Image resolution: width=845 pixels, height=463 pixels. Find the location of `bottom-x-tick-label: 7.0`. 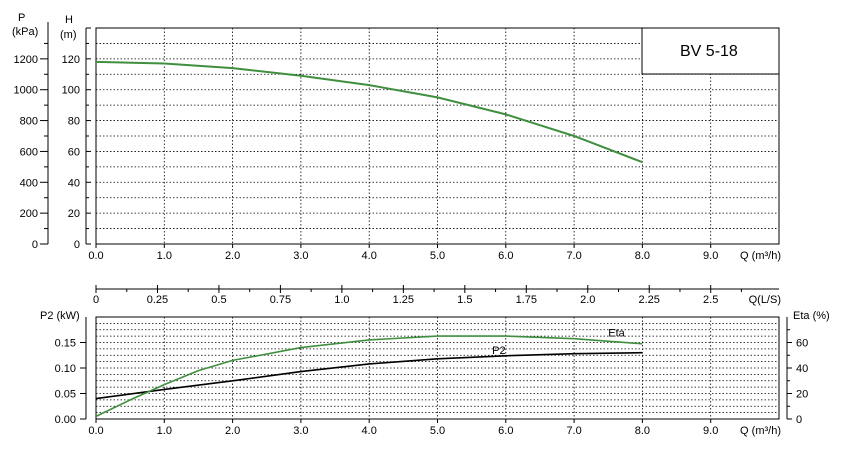

bottom-x-tick-label: 7.0 is located at coordinates (573, 431).